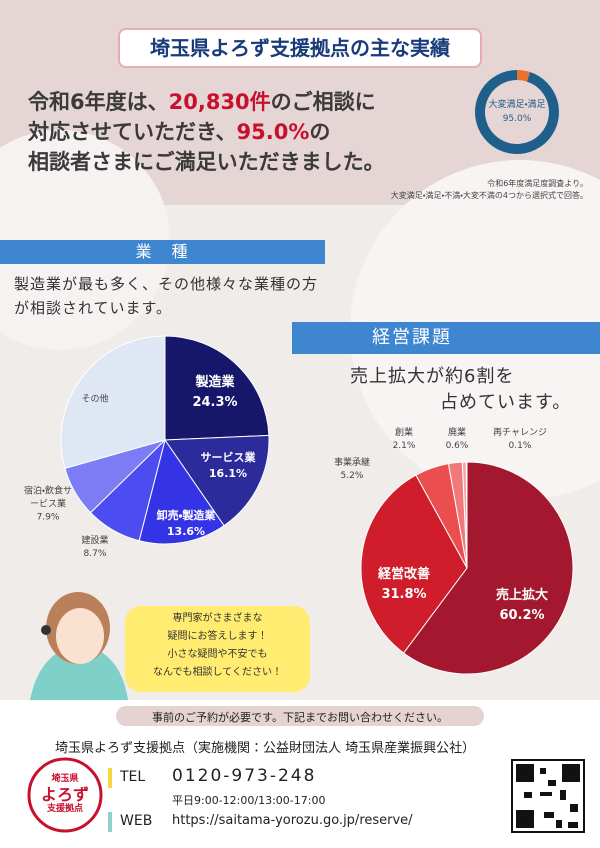 The height and width of the screenshot is (848, 600). Describe the element at coordinates (95, 554) in the screenshot. I see `value-label: 8.7%` at that location.